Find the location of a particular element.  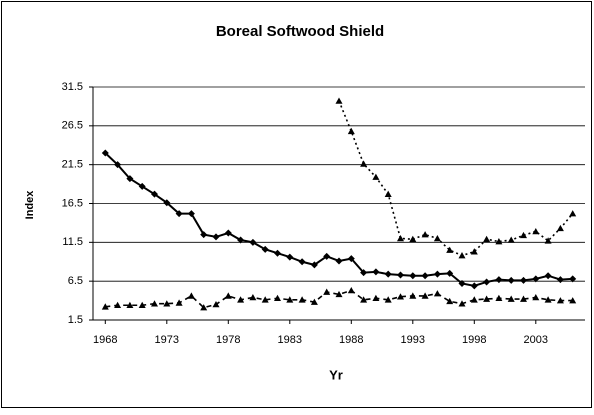

x-tick-label: 1983 is located at coordinates (290, 340).